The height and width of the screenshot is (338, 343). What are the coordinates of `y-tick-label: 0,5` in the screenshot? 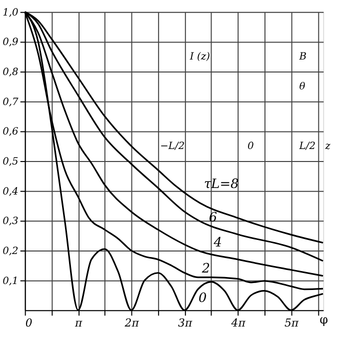 It's located at (10, 162).